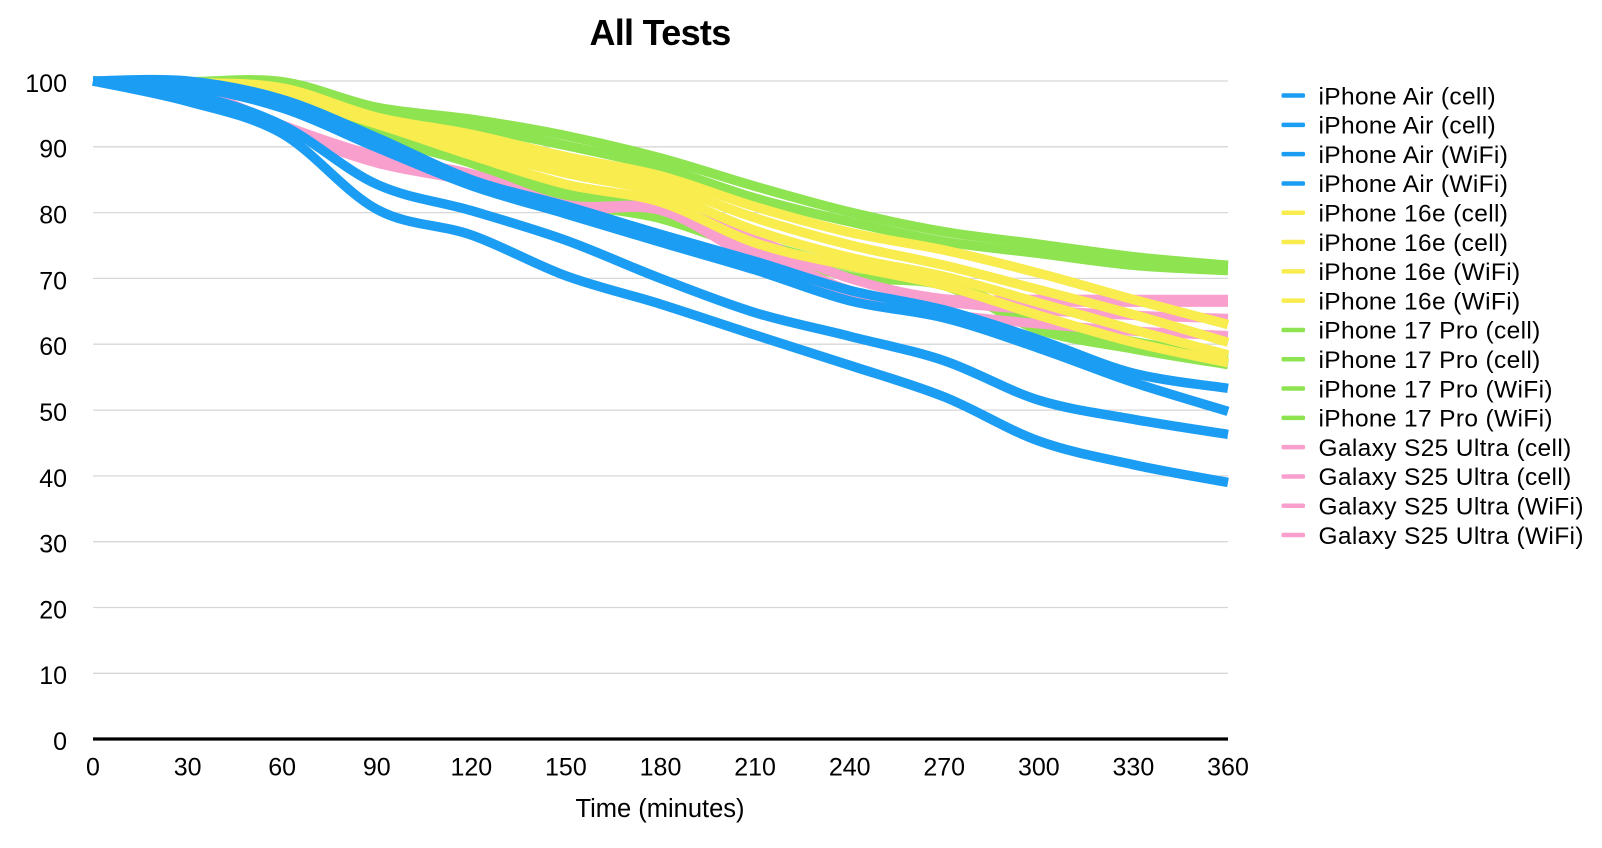 This screenshot has height=848, width=1602. Describe the element at coordinates (944, 768) in the screenshot. I see `svg-text: 270` at that location.